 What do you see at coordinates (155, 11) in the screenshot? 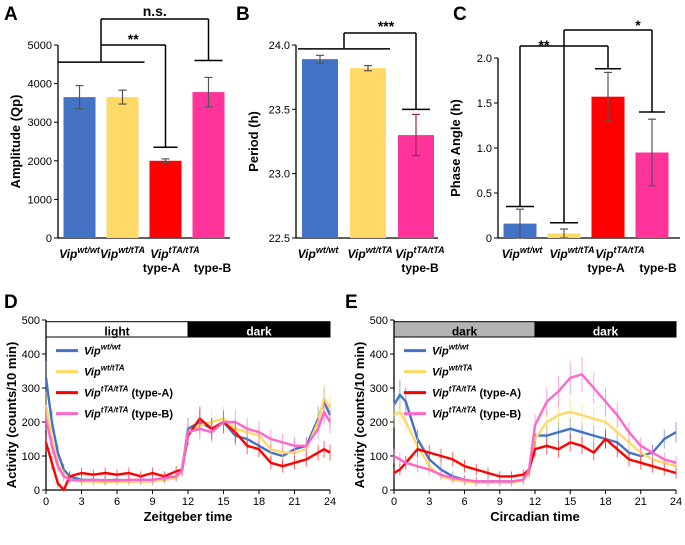
I see `significance-marker: n.s.` at bounding box center [155, 11].